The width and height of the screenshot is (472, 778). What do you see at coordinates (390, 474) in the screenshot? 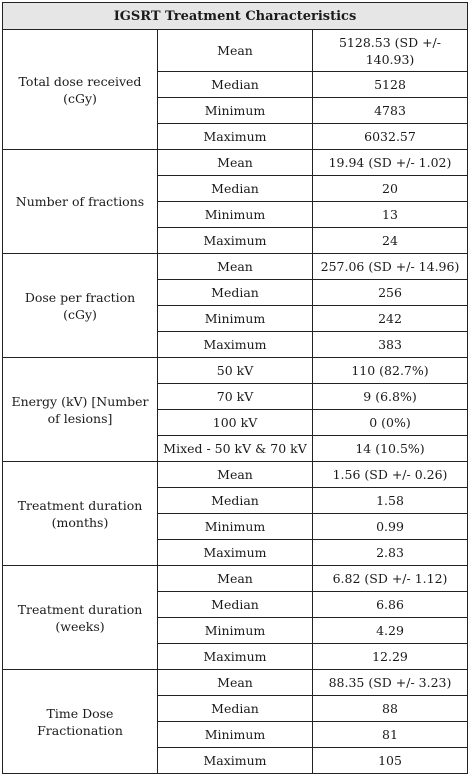
I see `statistic-value: 1.56 (SD +/- 0.26)` at bounding box center [390, 474].